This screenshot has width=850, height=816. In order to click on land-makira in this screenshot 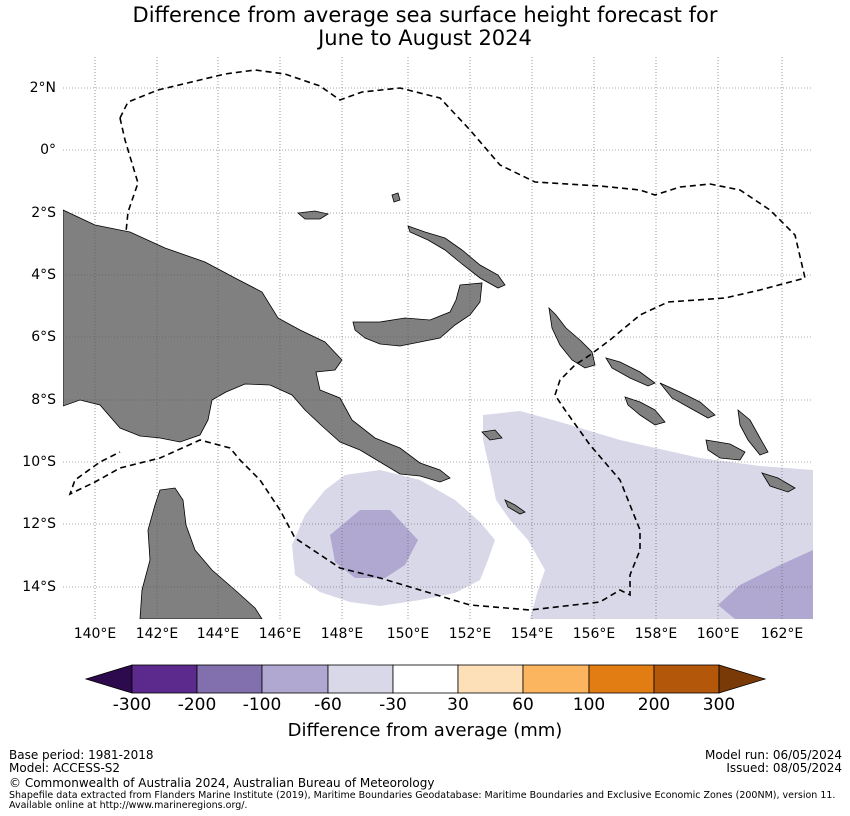, I will do `click(778, 482)`.